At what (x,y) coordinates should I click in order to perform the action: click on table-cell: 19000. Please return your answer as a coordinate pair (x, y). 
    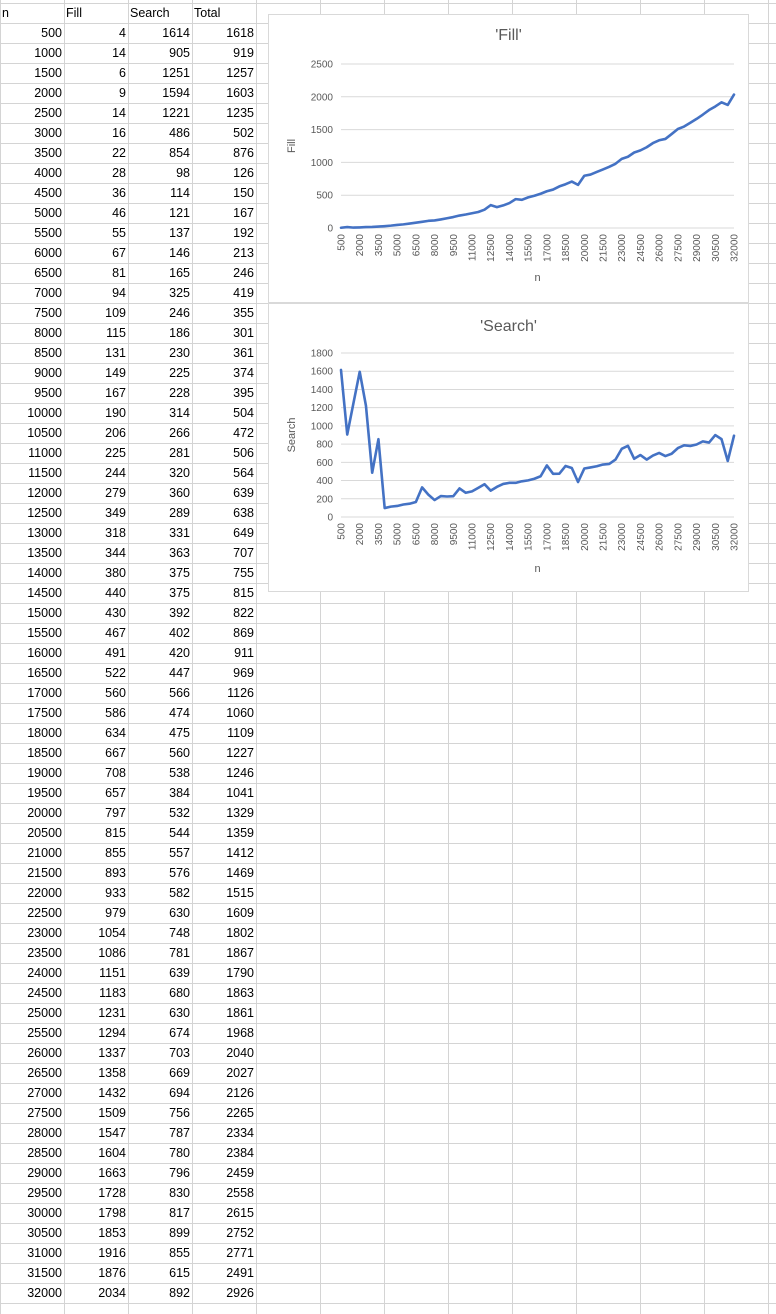
    Looking at the image, I should click on (44, 773).